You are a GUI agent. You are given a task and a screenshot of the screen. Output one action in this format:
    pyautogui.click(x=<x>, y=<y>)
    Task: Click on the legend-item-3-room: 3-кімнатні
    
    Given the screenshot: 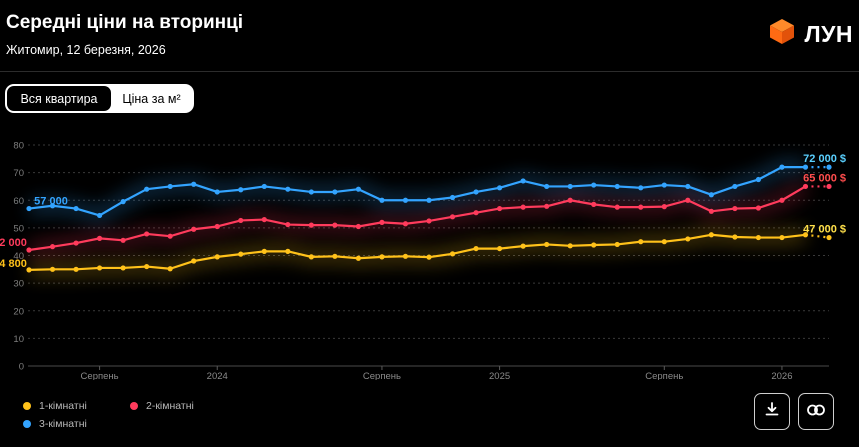 What is the action you would take?
    pyautogui.click(x=55, y=424)
    